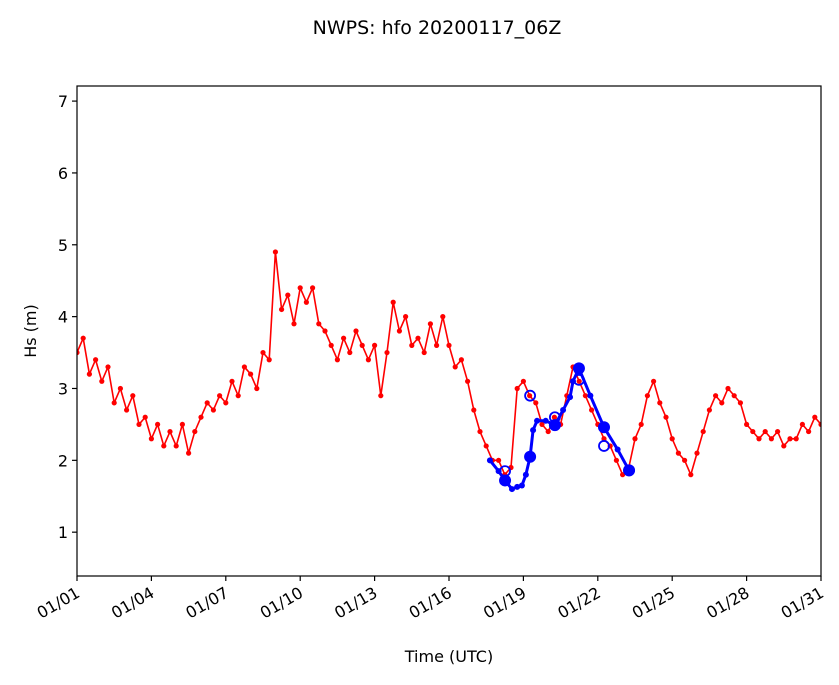  I want to click on y-tick-label: 5, so click(63, 245).